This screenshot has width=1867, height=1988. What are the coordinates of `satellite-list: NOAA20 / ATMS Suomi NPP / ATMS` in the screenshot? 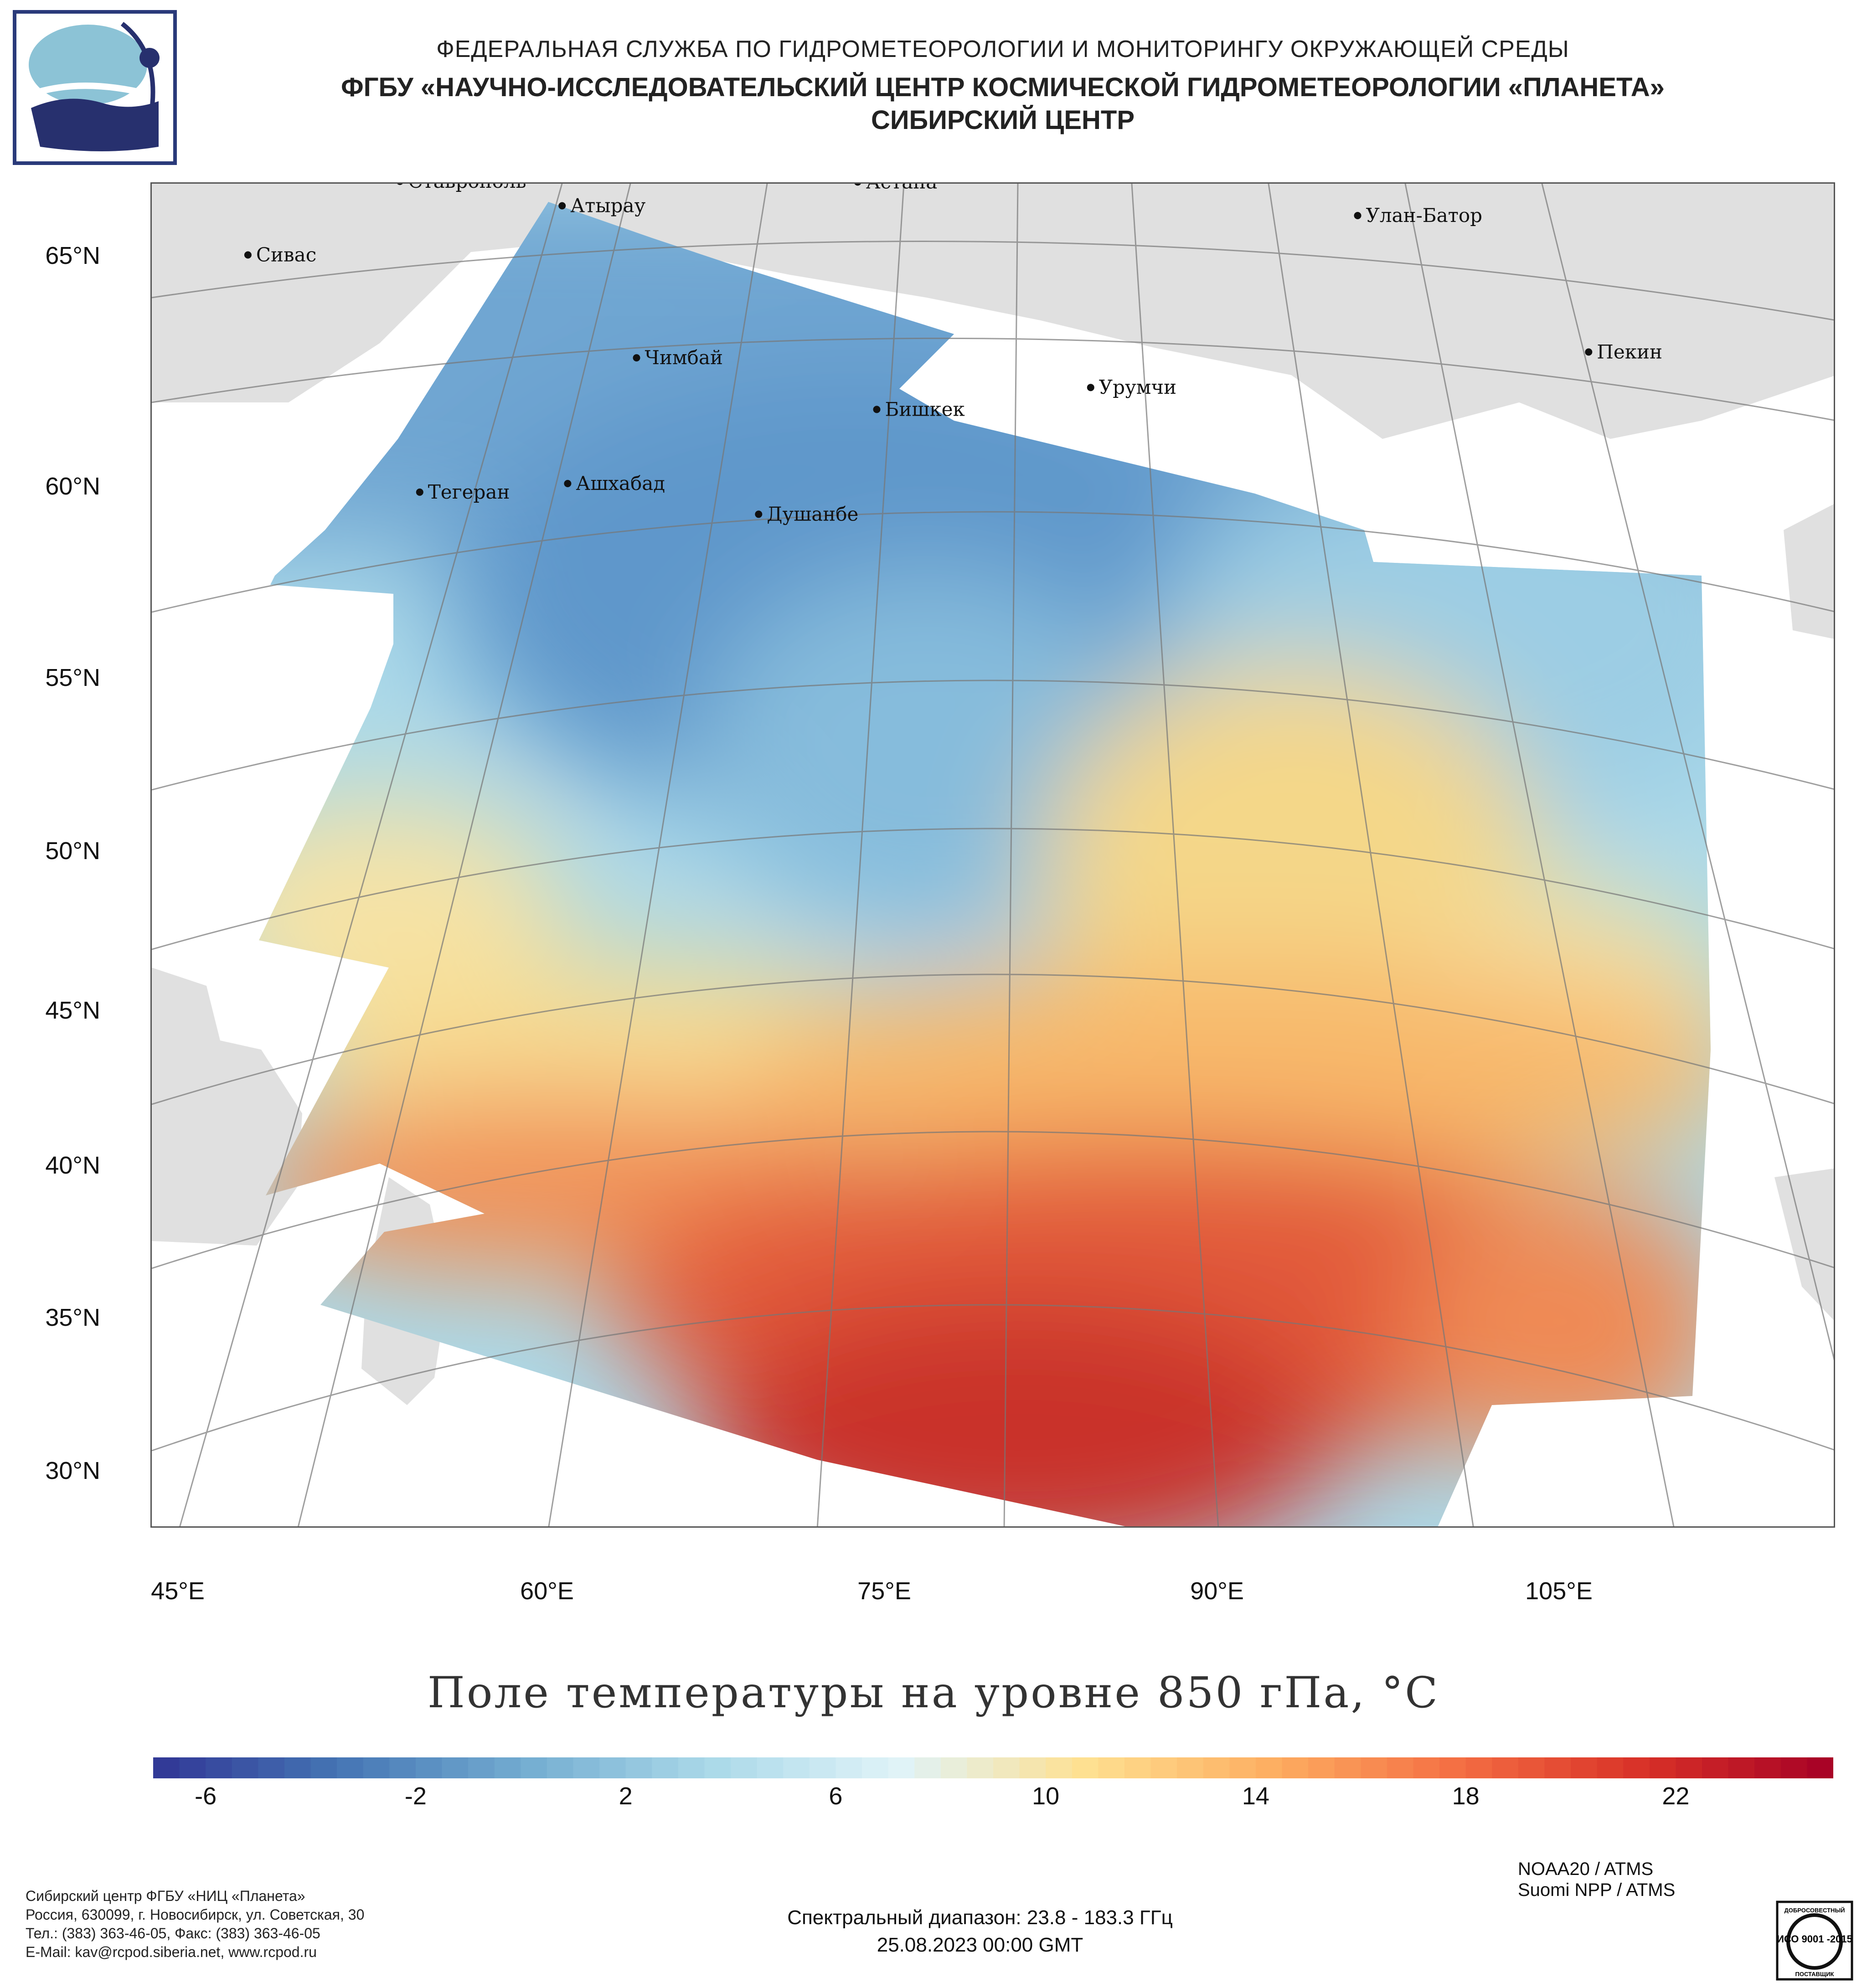 It's located at (1596, 1879).